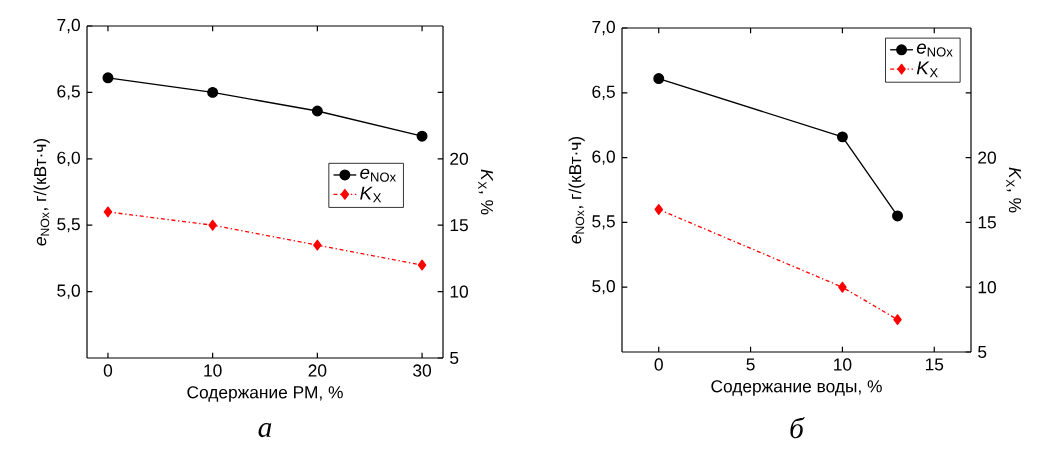 The height and width of the screenshot is (455, 1047). Describe the element at coordinates (317, 370) in the screenshot. I see `x-tick-label: 20` at that location.